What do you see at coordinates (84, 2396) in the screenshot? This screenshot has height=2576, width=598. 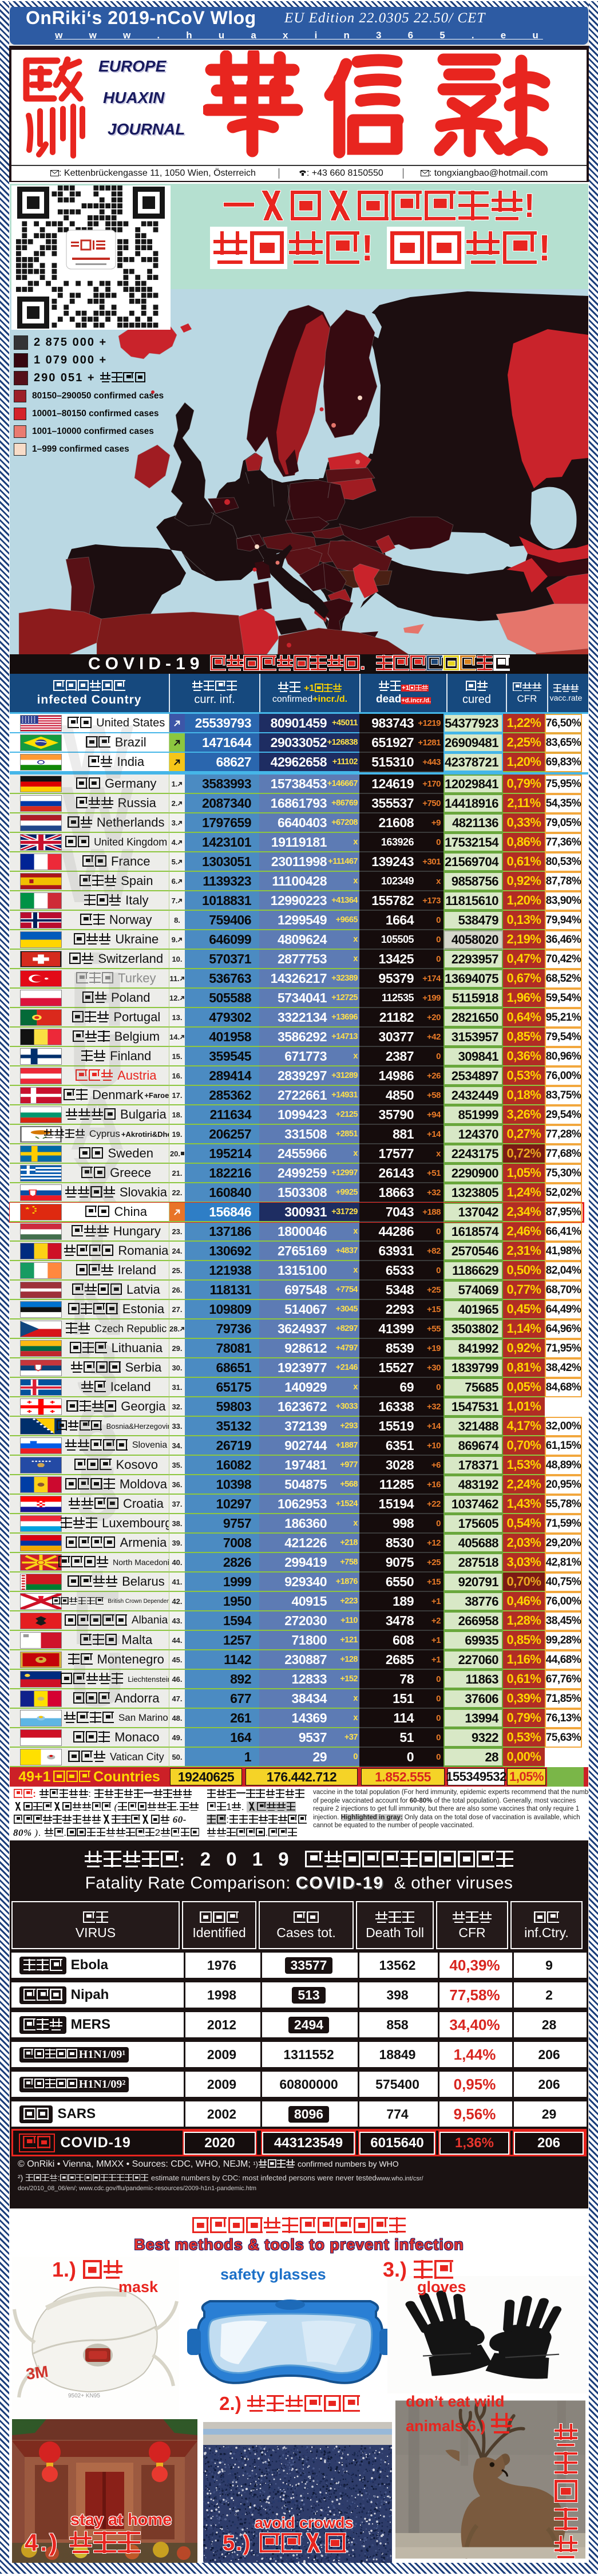 I see `svg-text: 9502+ KN95` at bounding box center [84, 2396].